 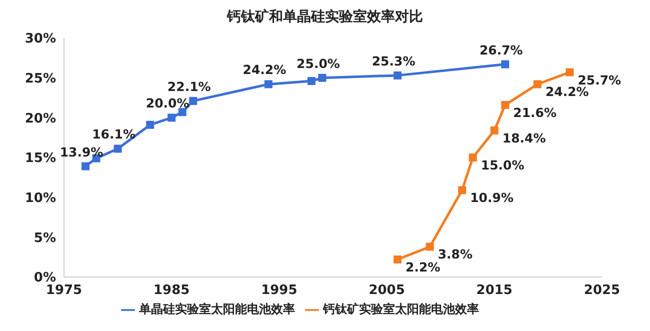 What do you see at coordinates (524, 138) in the screenshot?
I see `data-label: 18.4%` at bounding box center [524, 138].